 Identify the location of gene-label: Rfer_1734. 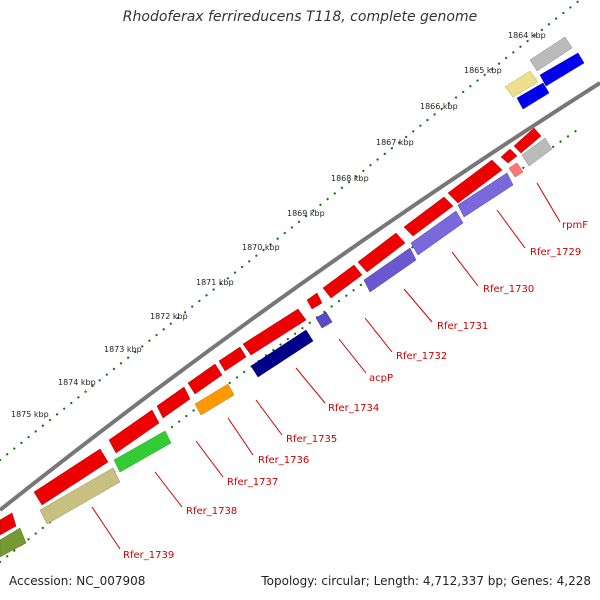
(353, 408).